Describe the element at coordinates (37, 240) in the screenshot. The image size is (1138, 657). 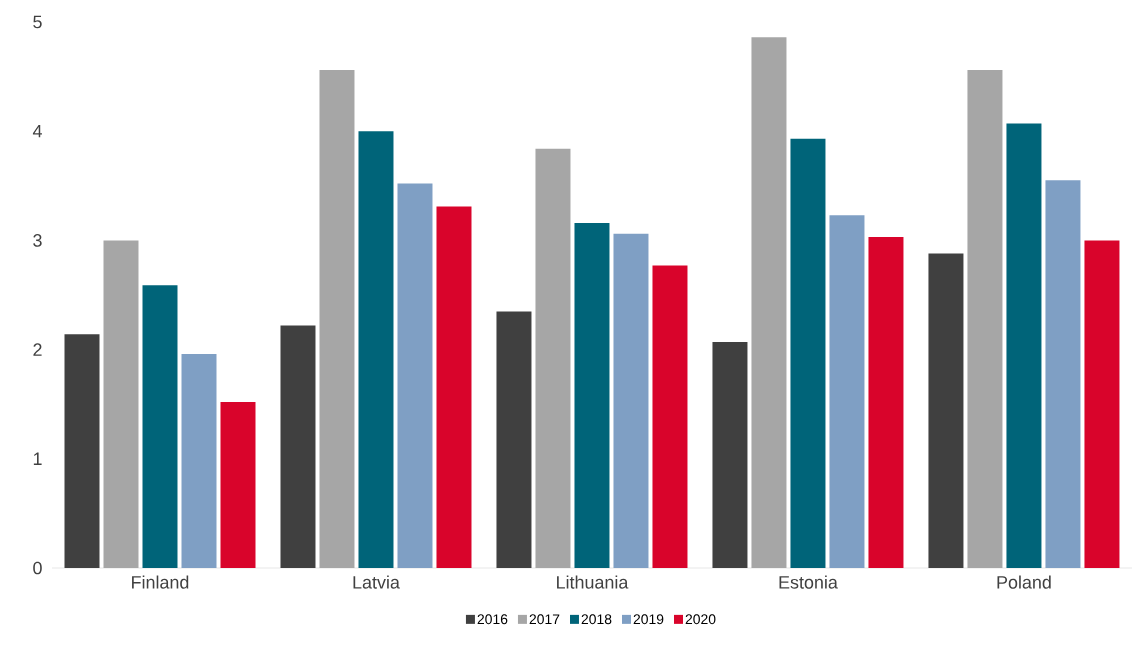
I see `y-tick-label: 3` at that location.